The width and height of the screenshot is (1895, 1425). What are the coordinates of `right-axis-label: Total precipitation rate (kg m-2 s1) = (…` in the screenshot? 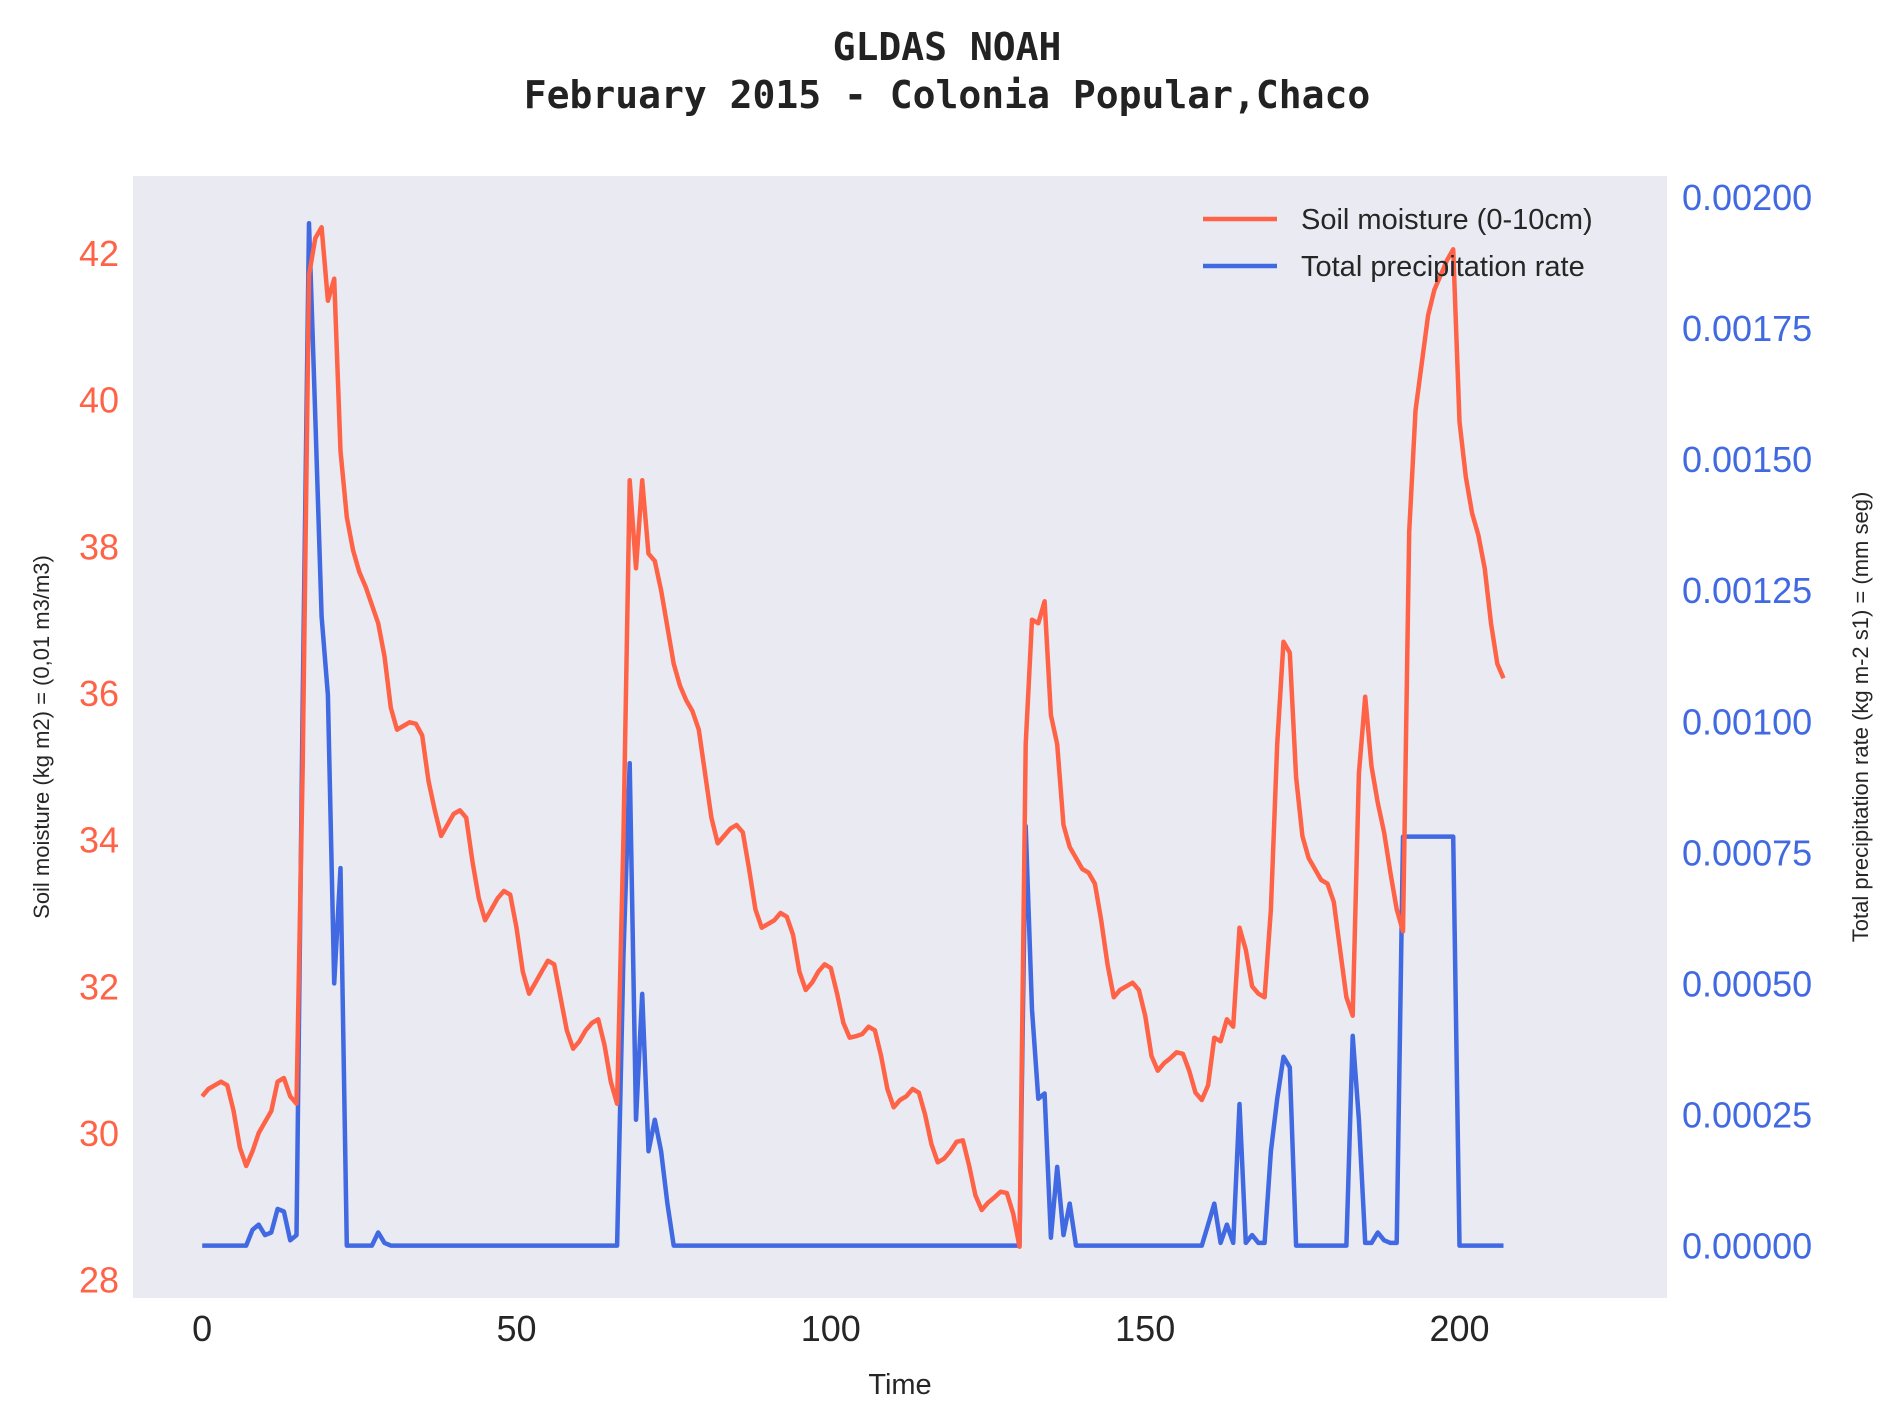 It's located at (1860, 717).